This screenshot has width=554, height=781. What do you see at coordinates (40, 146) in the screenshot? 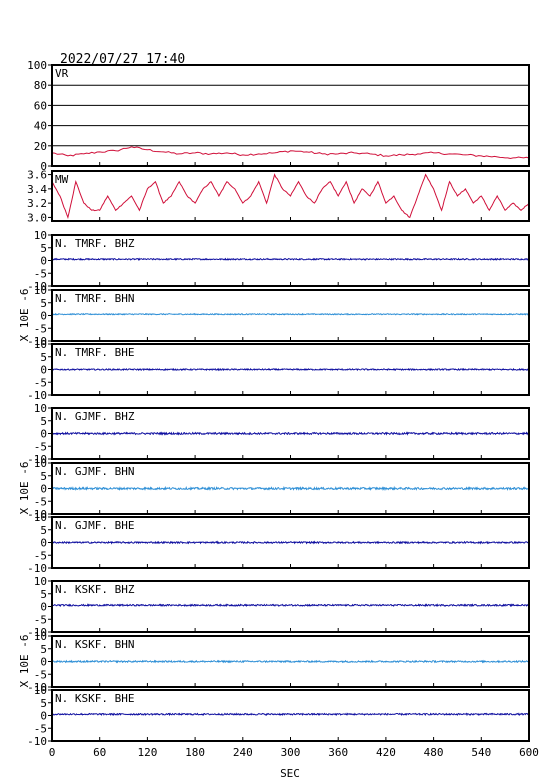
I see `y-tick-label: 20` at bounding box center [40, 146].